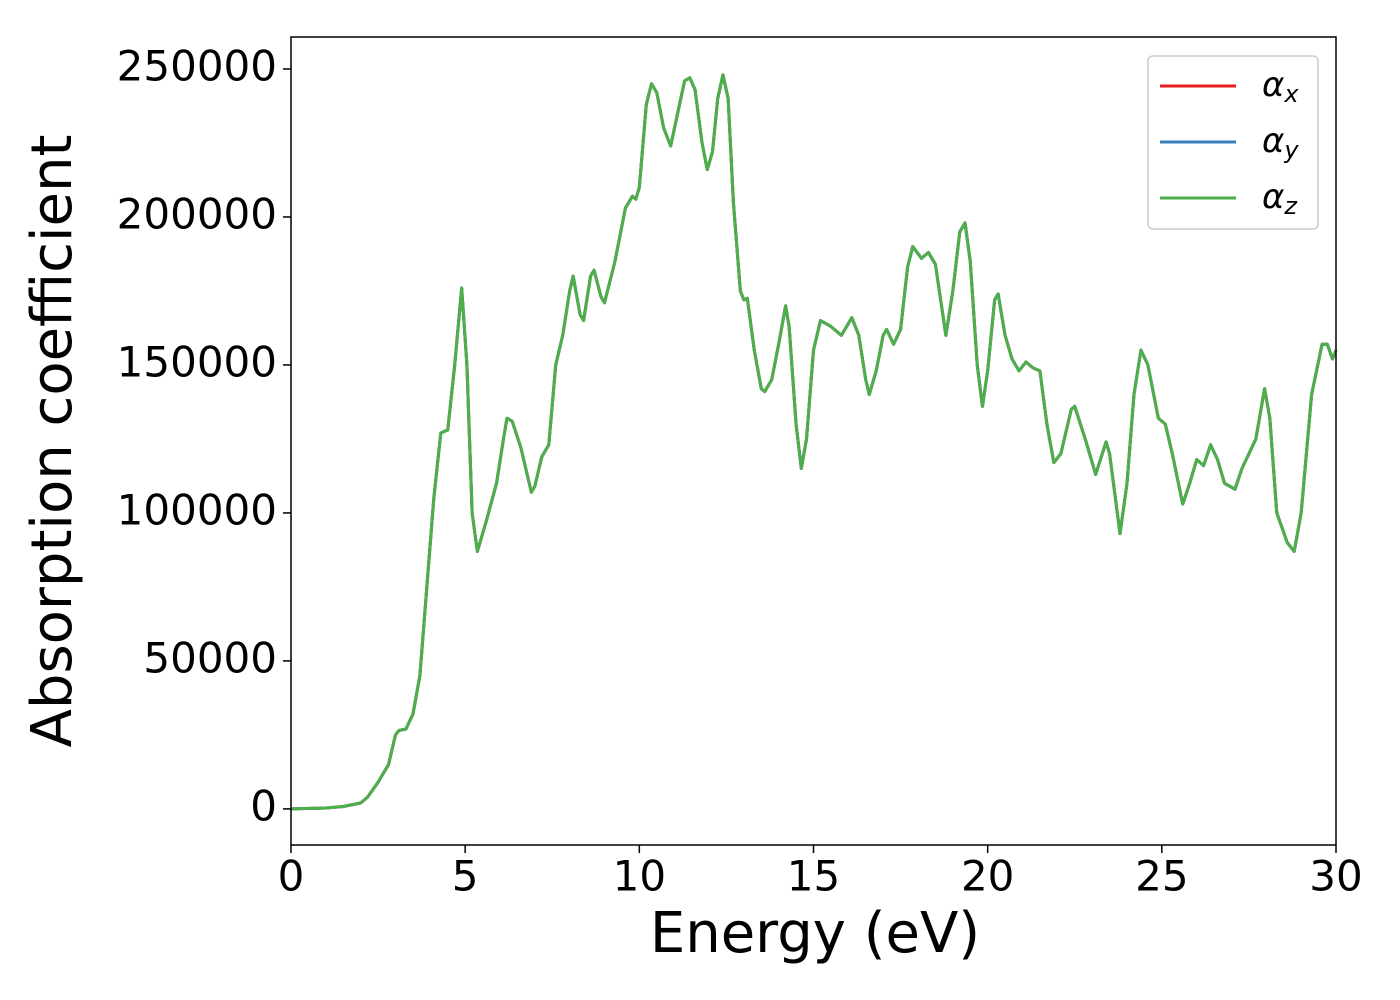  Describe the element at coordinates (815, 933) in the screenshot. I see `x-axis-label: Energy (eV)` at that location.